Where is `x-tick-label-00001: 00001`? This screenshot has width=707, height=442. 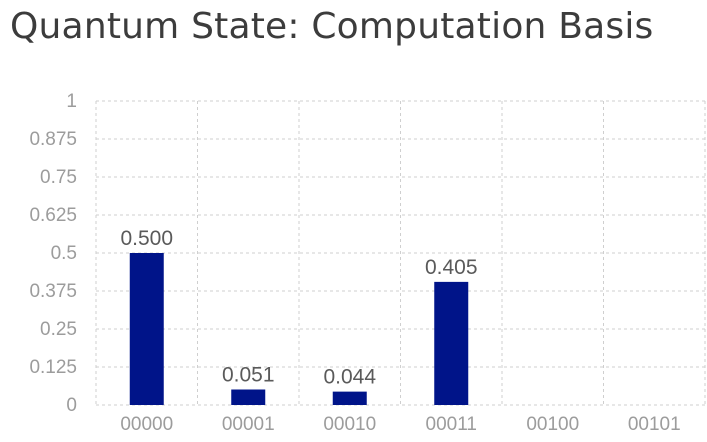
x-tick-label-00001: 00001 is located at coordinates (248, 424).